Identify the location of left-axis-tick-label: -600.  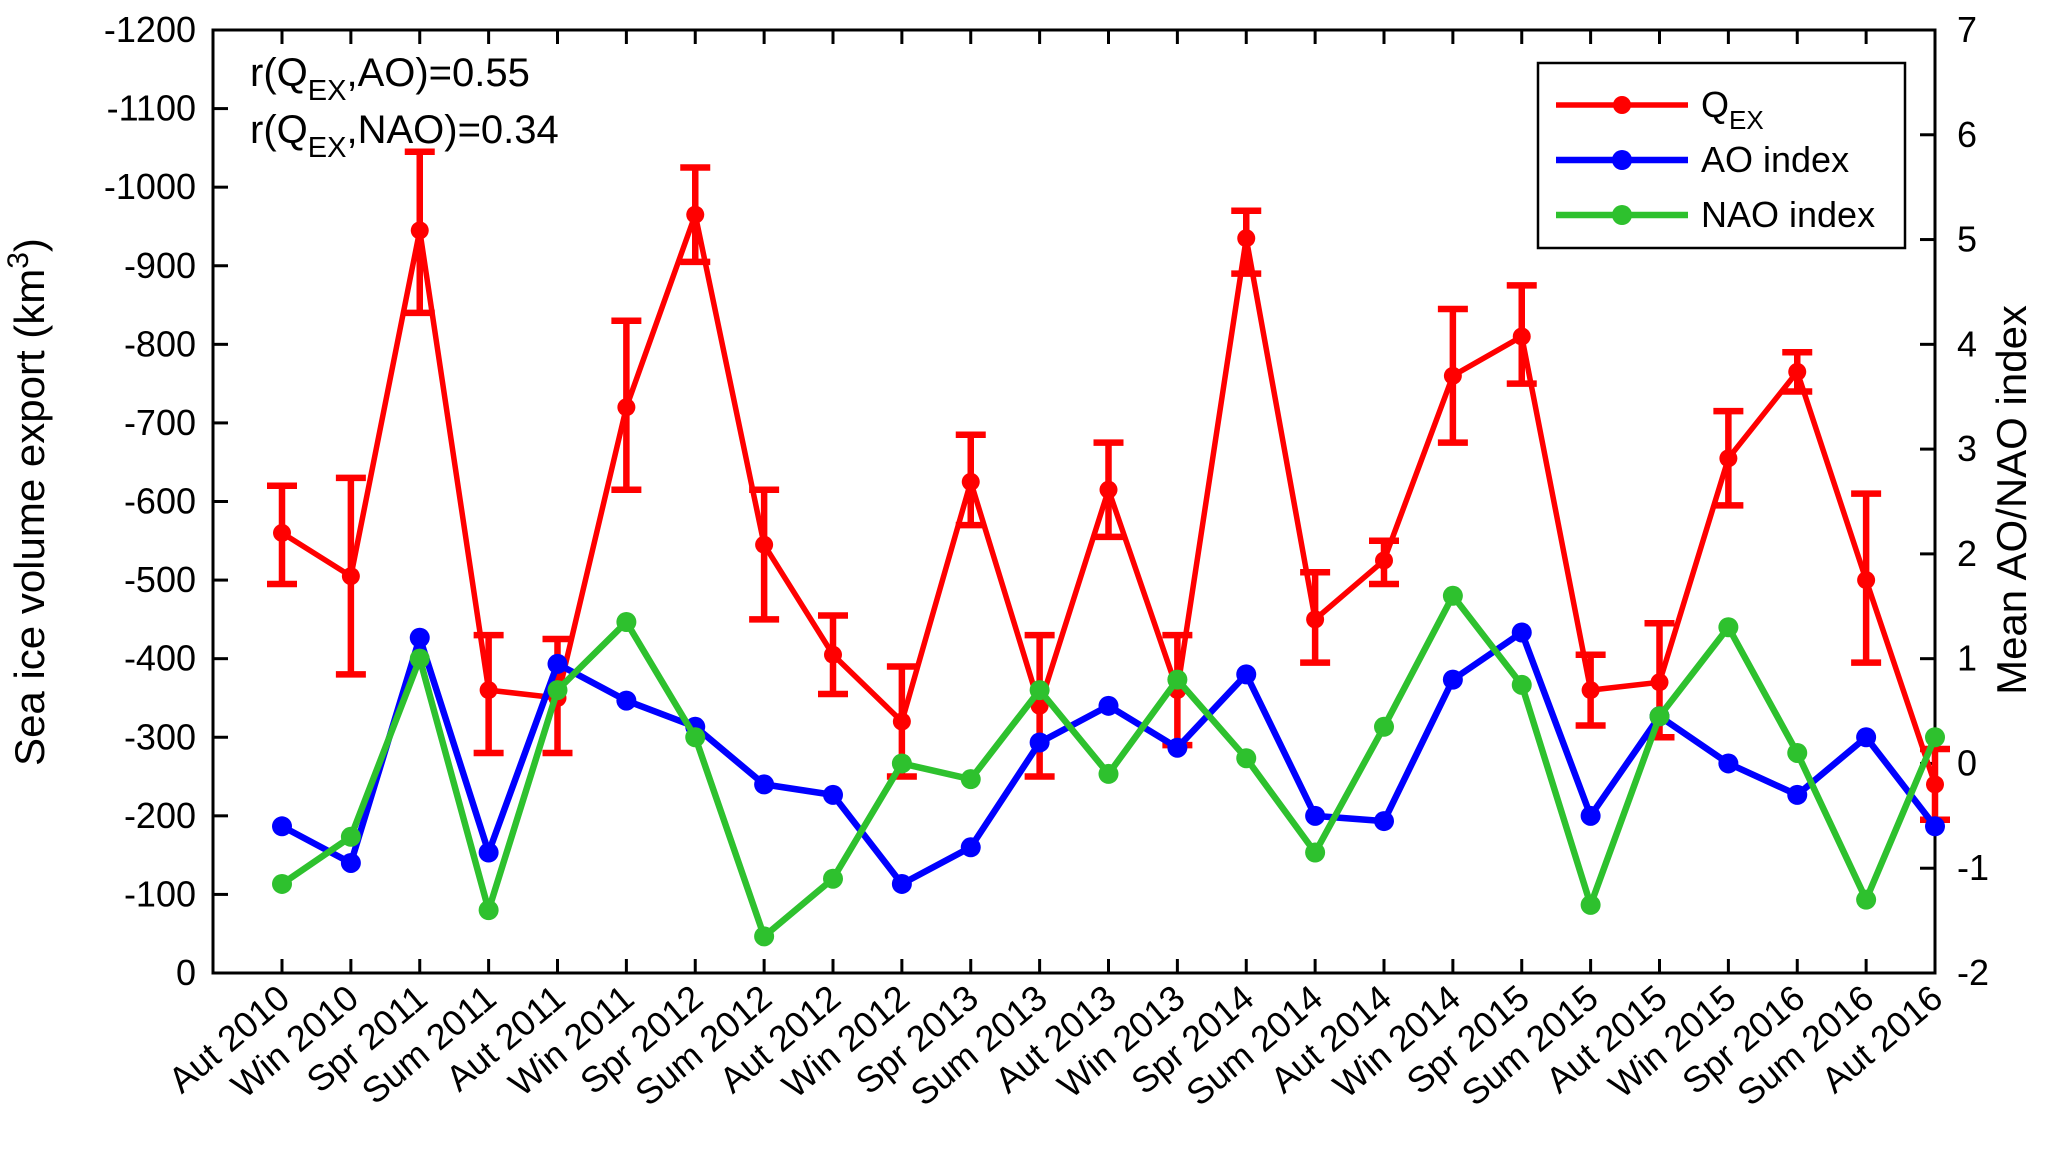
(160, 501).